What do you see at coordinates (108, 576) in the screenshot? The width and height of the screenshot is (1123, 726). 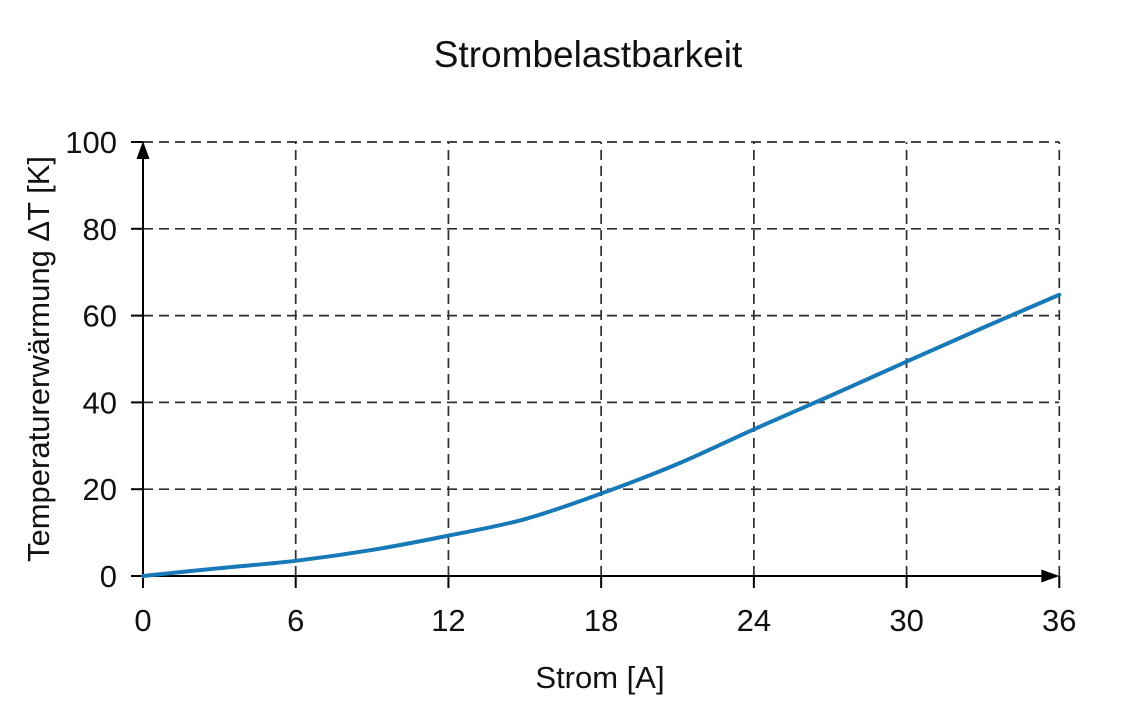 I see `y-tick-label: 0` at bounding box center [108, 576].